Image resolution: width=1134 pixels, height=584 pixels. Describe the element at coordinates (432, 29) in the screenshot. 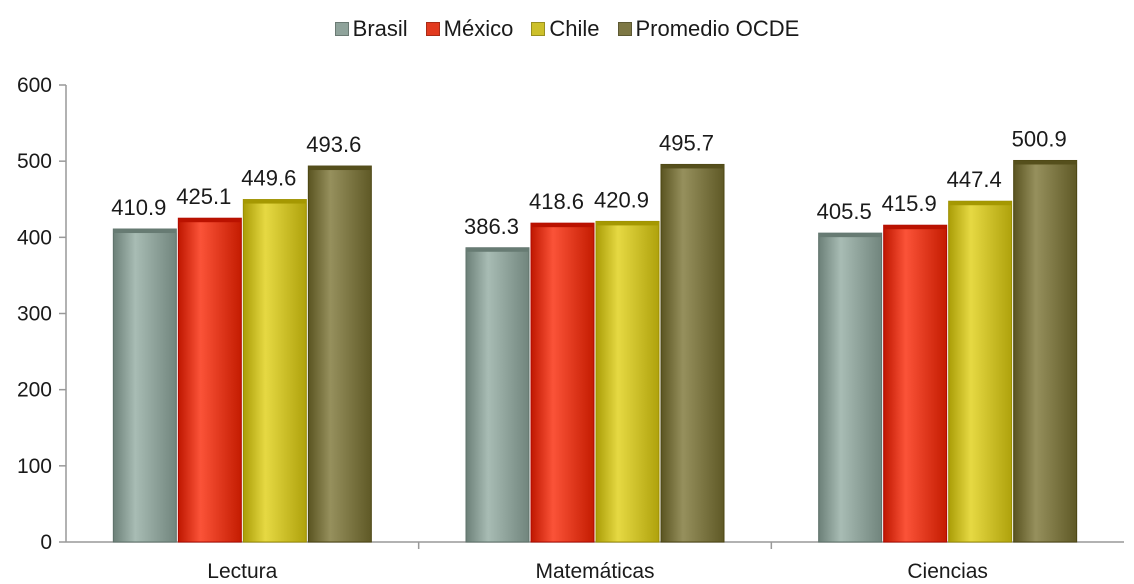

I see `legend-swatch-mexico` at that location.